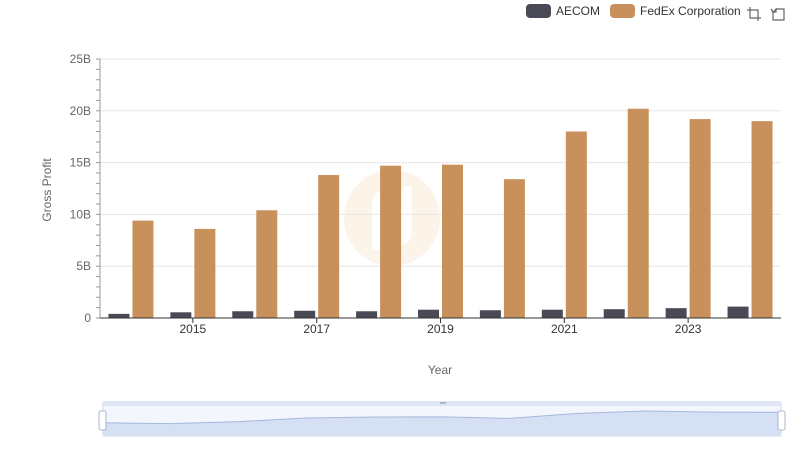 This screenshot has height=461, width=800. I want to click on y-tick-label: 0, so click(87, 318).